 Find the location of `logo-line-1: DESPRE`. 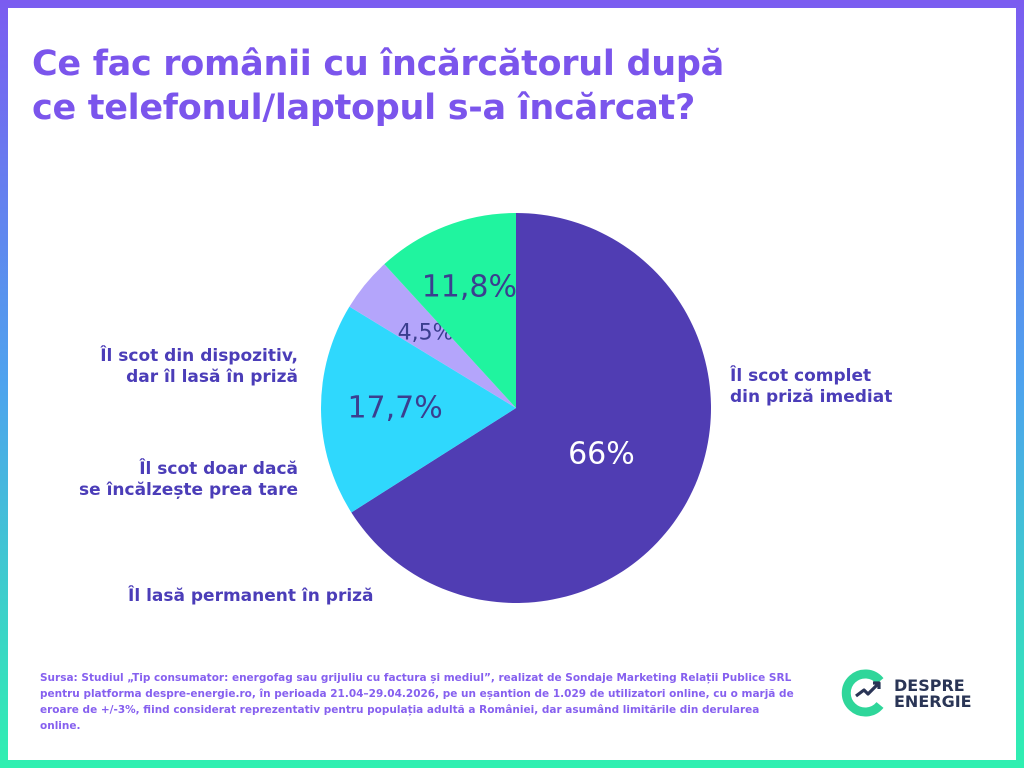

logo-line-1: DESPRE is located at coordinates (929, 685).